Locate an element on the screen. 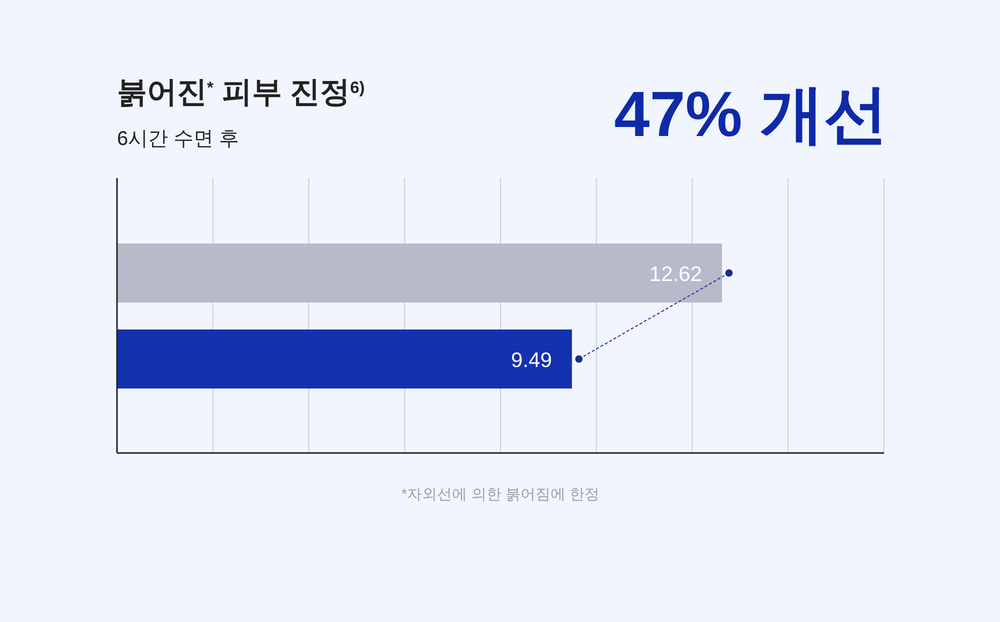 The image size is (1000, 622). chart-subtitle: 6시간 수면 후 is located at coordinates (178, 139).